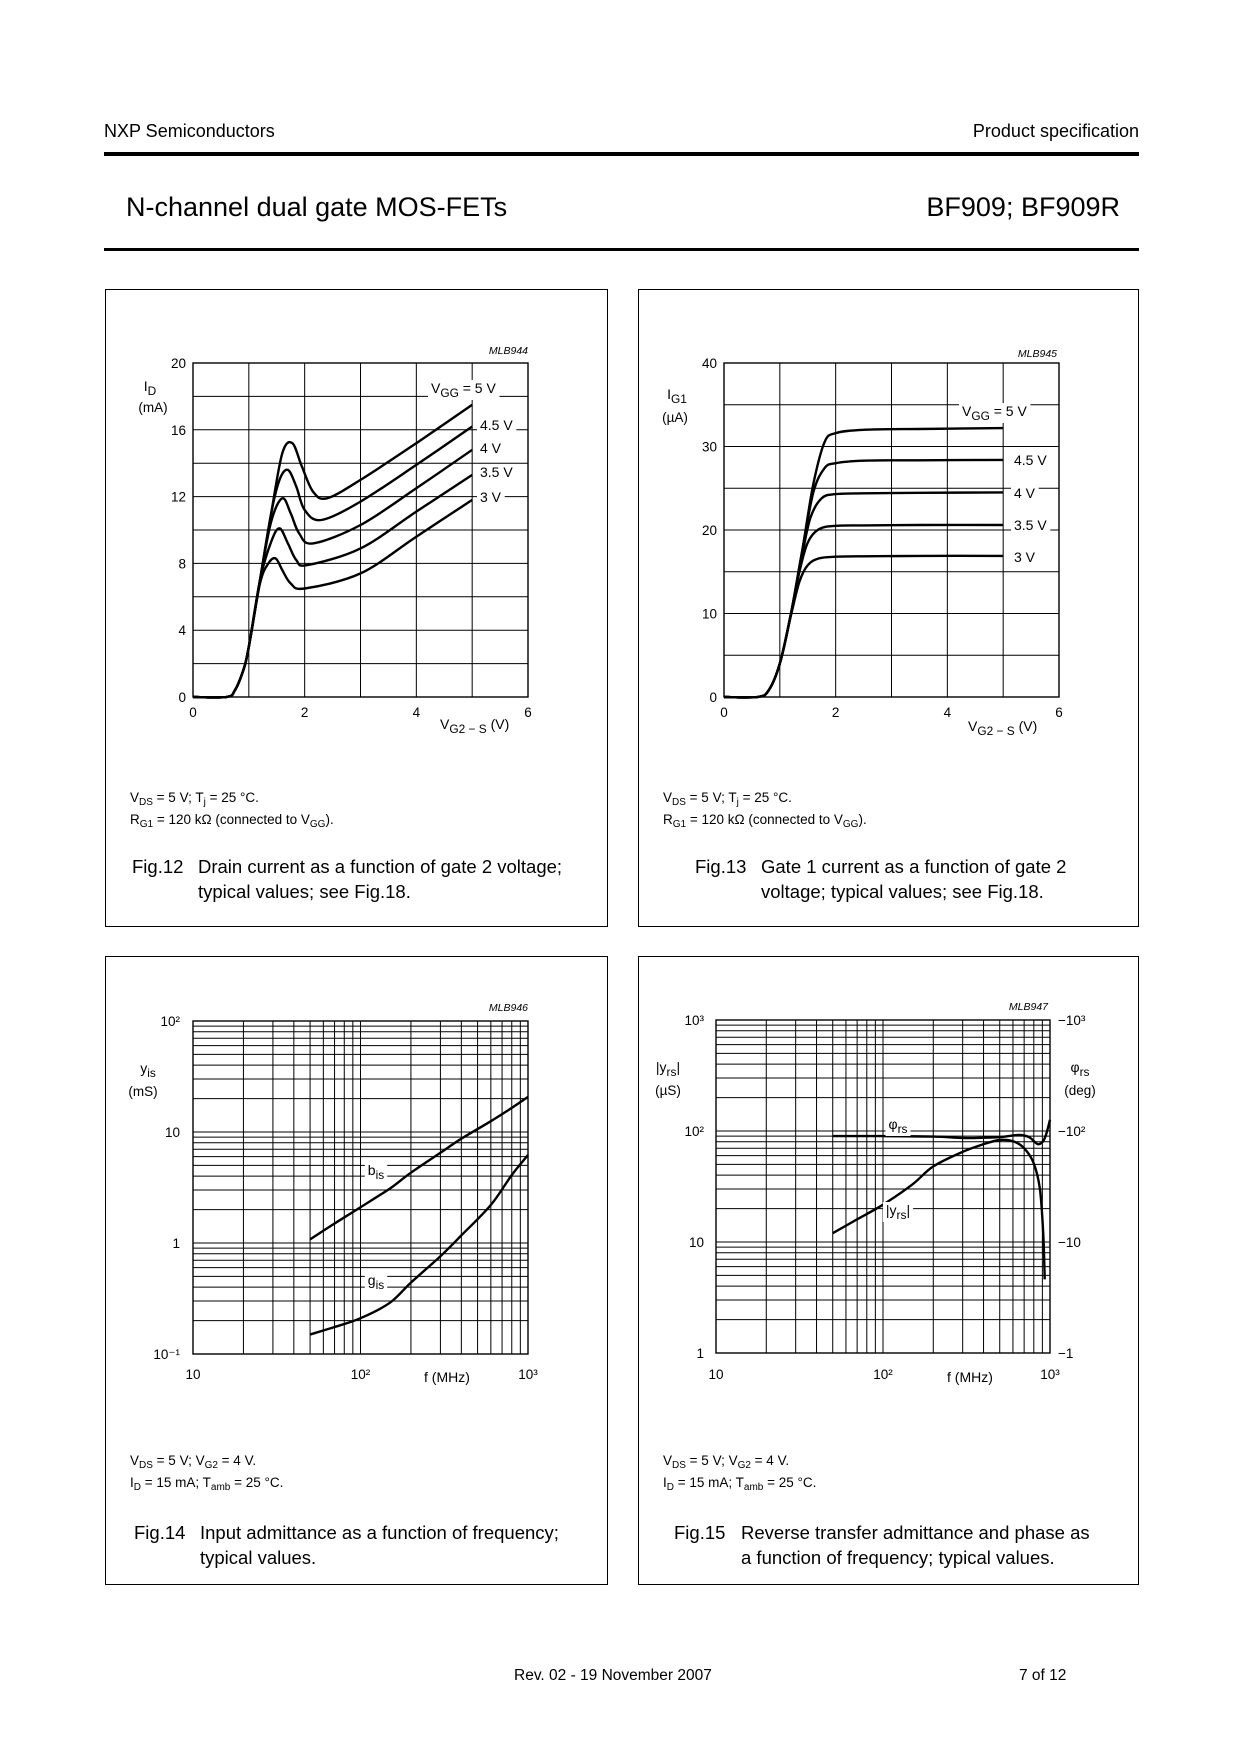  Describe the element at coordinates (419, 1245) in the screenshot. I see `series-curve-gis` at that location.